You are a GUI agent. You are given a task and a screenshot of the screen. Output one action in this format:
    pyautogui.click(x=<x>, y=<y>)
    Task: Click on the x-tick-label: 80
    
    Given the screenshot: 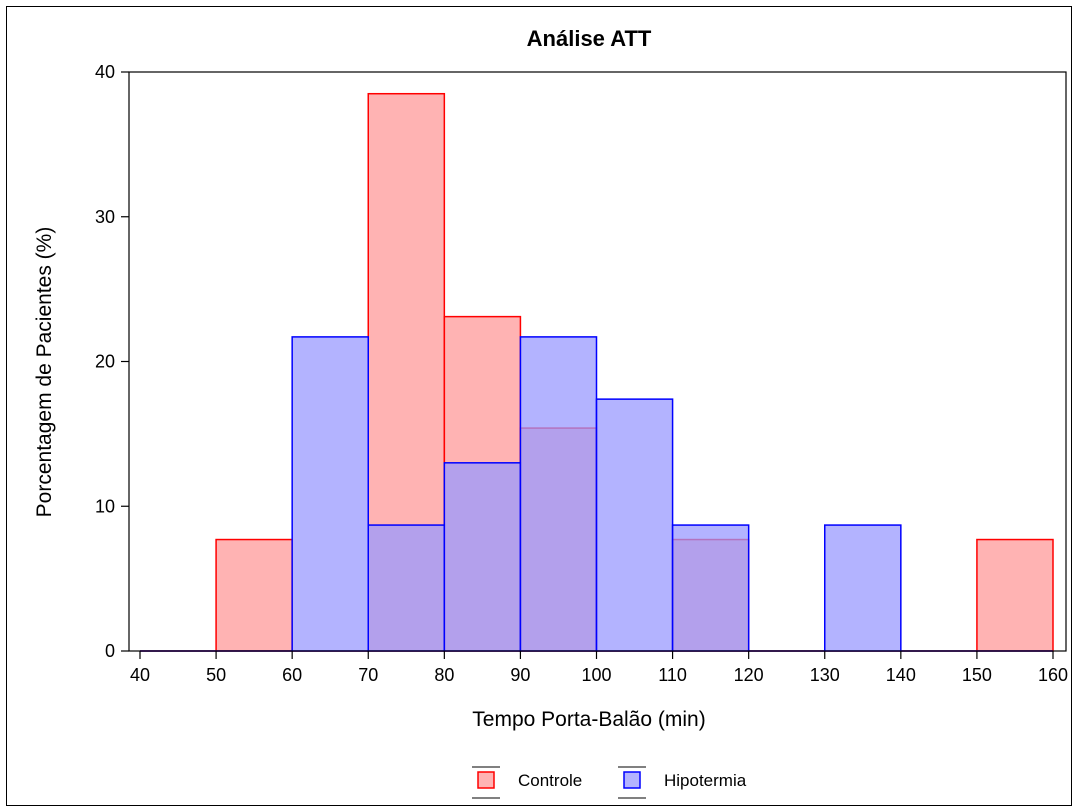 What is the action you would take?
    pyautogui.click(x=444, y=675)
    